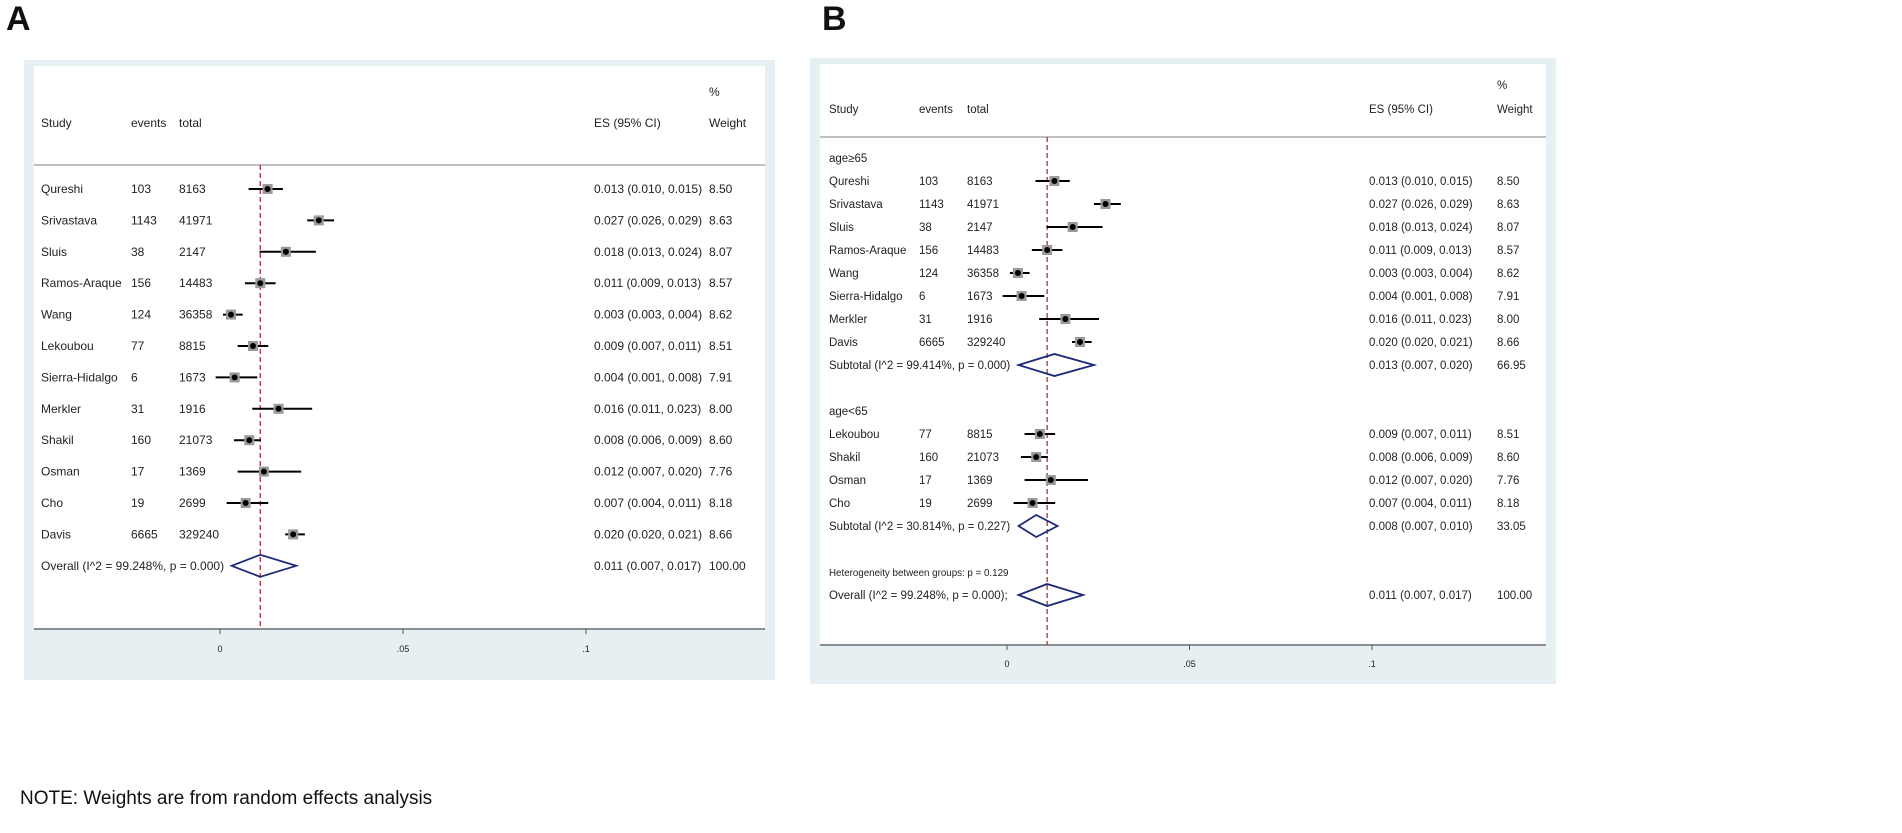 Image resolution: width=1902 pixels, height=833 pixels. I want to click on panel-b-row-study: Sierra-Hidalgo, so click(866, 297).